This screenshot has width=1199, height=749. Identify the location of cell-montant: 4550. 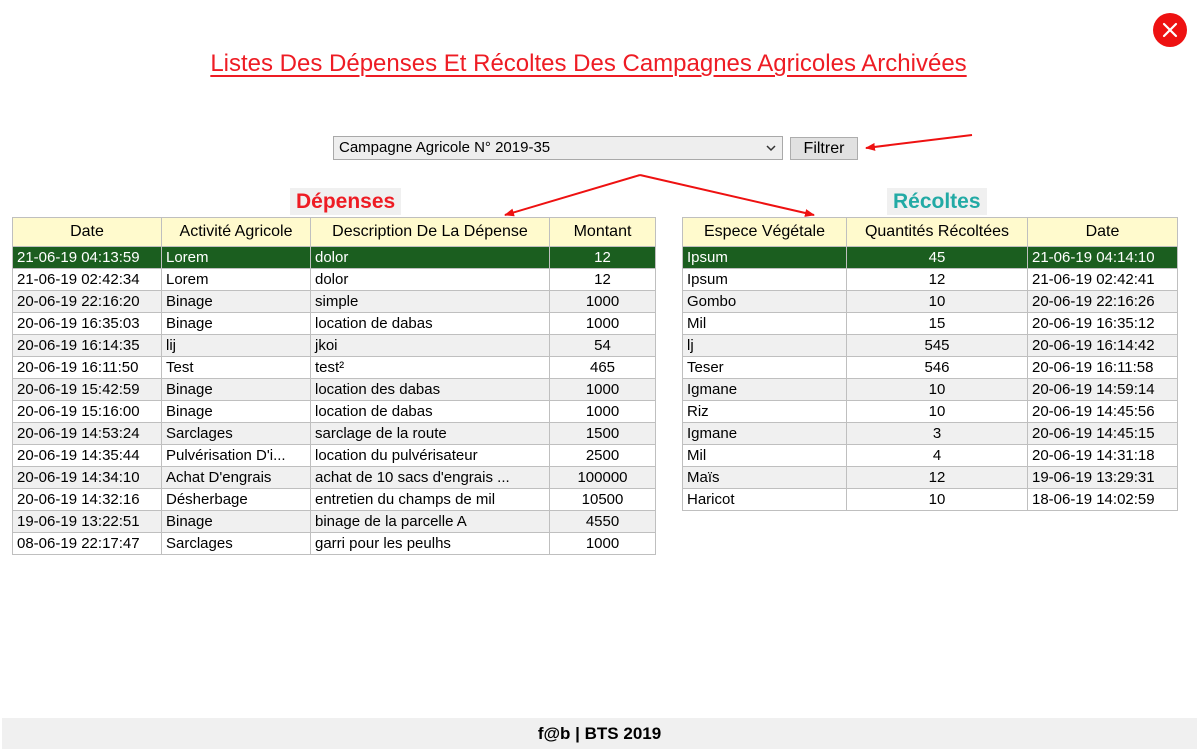
(602, 521).